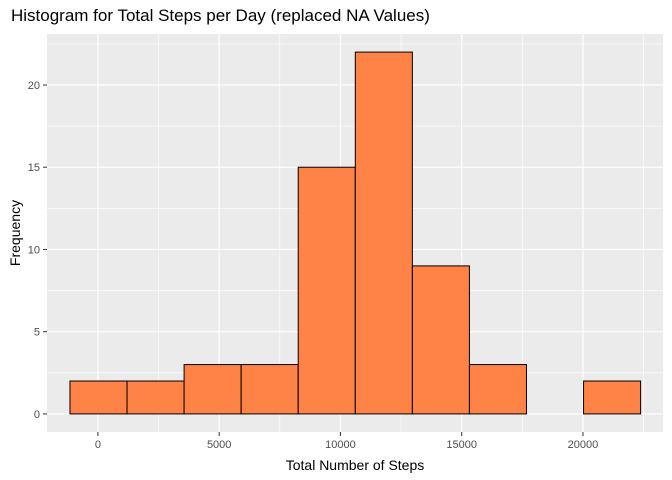 This screenshot has height=480, width=672. I want to click on x-axis-title: Total Number of Steps, so click(355, 465).